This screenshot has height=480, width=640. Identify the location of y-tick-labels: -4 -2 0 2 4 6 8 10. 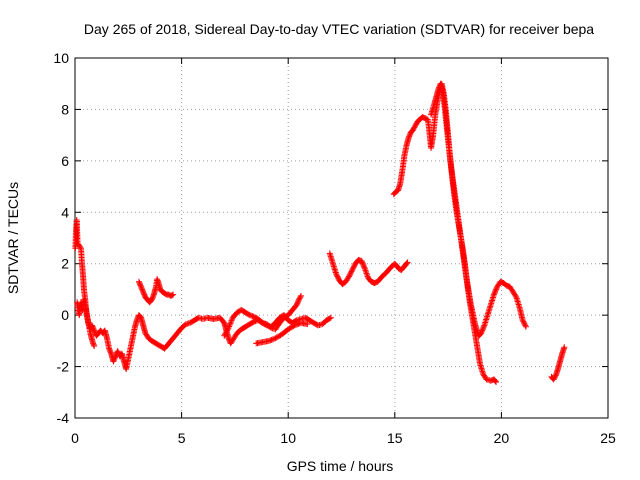
(61, 238).